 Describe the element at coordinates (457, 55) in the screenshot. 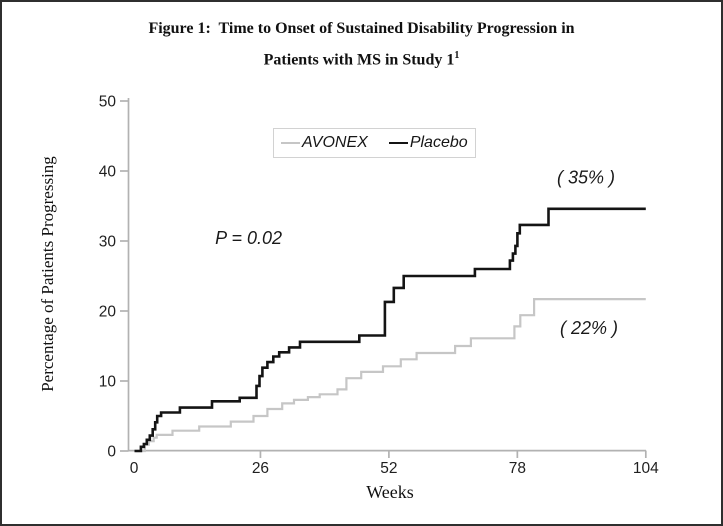

I see `title-footnote-marker: 1` at that location.